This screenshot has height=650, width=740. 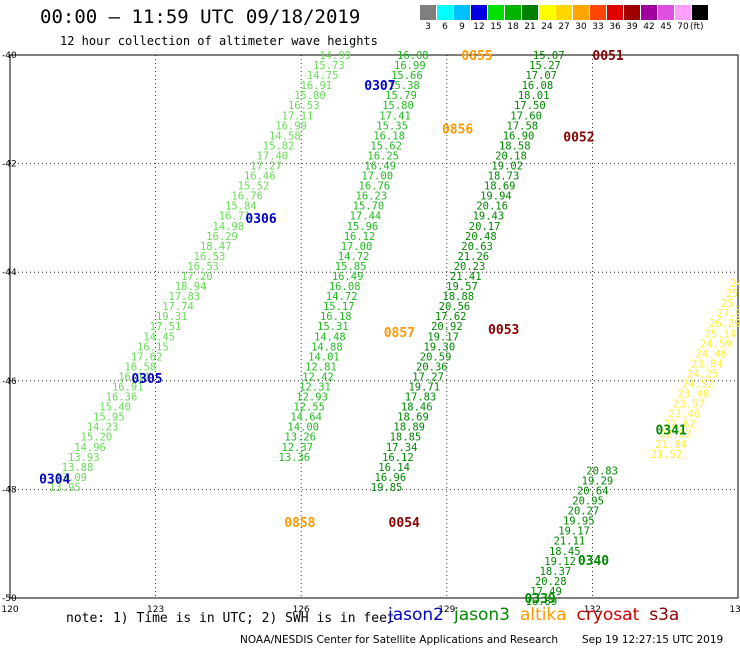 I want to click on wave-height-value: 20.28, so click(x=551, y=582).